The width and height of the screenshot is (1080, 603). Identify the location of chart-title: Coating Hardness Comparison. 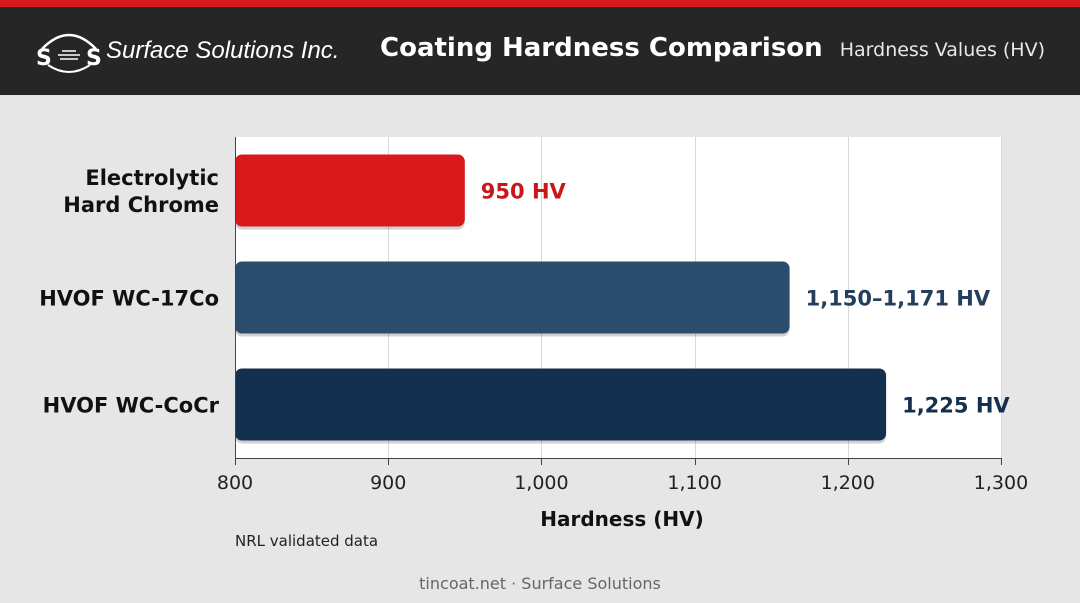
(601, 48).